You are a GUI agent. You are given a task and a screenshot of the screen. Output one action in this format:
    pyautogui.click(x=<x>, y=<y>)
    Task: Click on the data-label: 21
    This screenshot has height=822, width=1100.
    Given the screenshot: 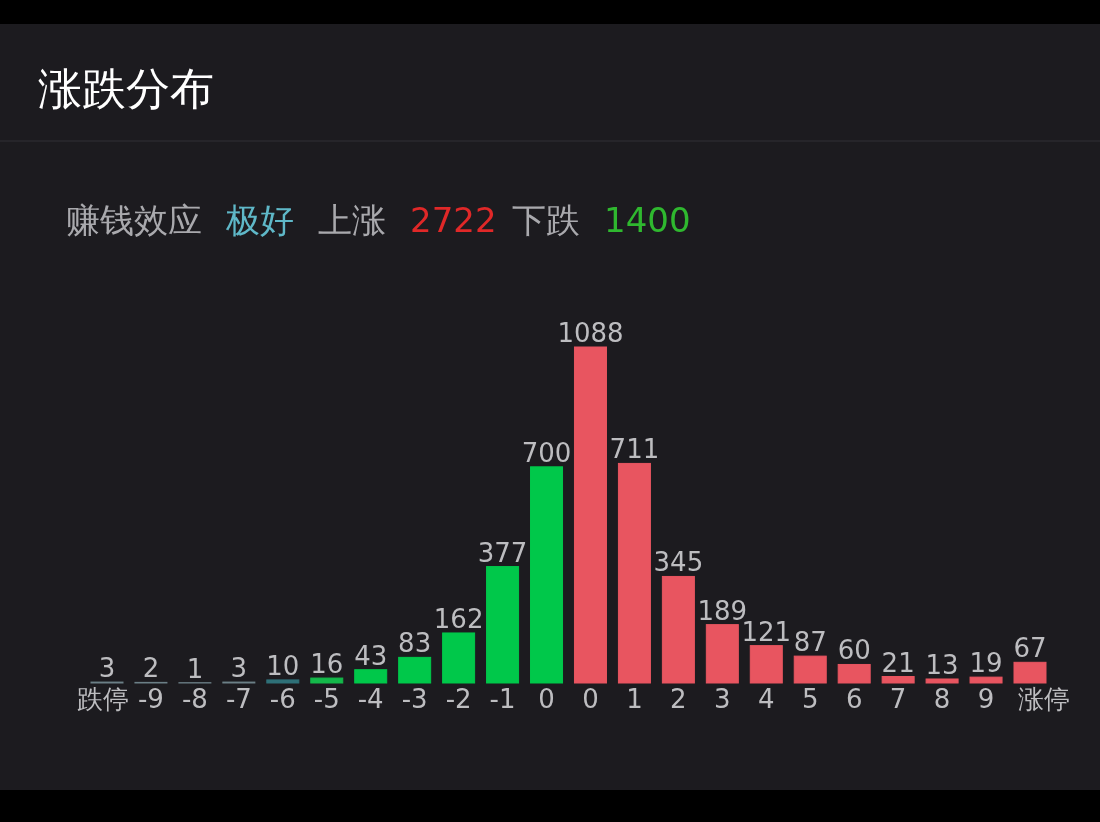 What is the action you would take?
    pyautogui.click(x=898, y=662)
    